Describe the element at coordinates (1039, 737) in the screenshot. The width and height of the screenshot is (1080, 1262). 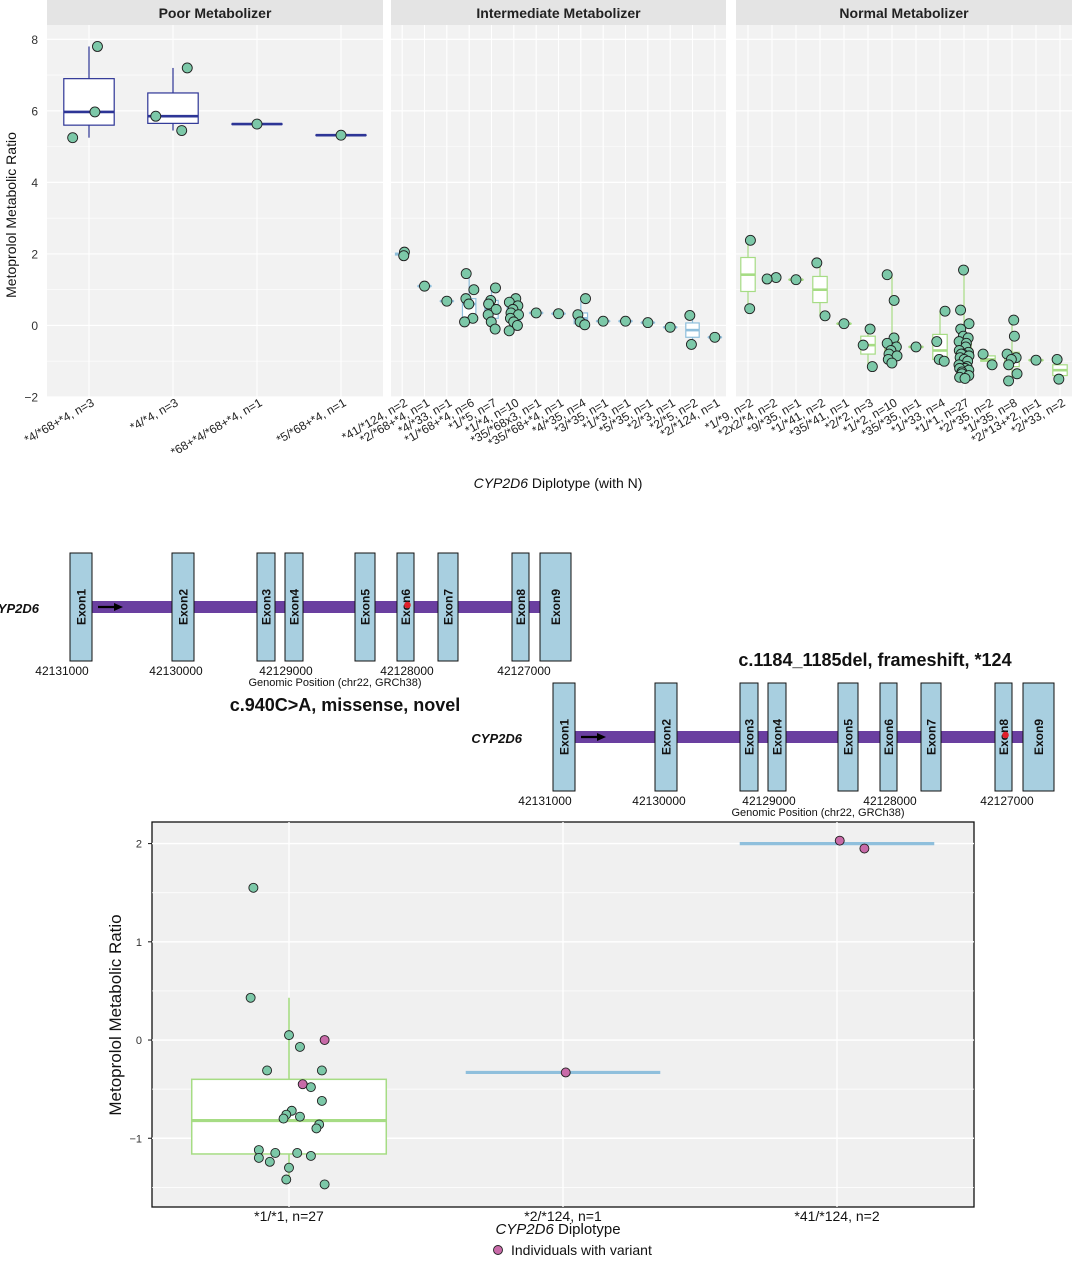
I see `exon-label: Exon9` at that location.